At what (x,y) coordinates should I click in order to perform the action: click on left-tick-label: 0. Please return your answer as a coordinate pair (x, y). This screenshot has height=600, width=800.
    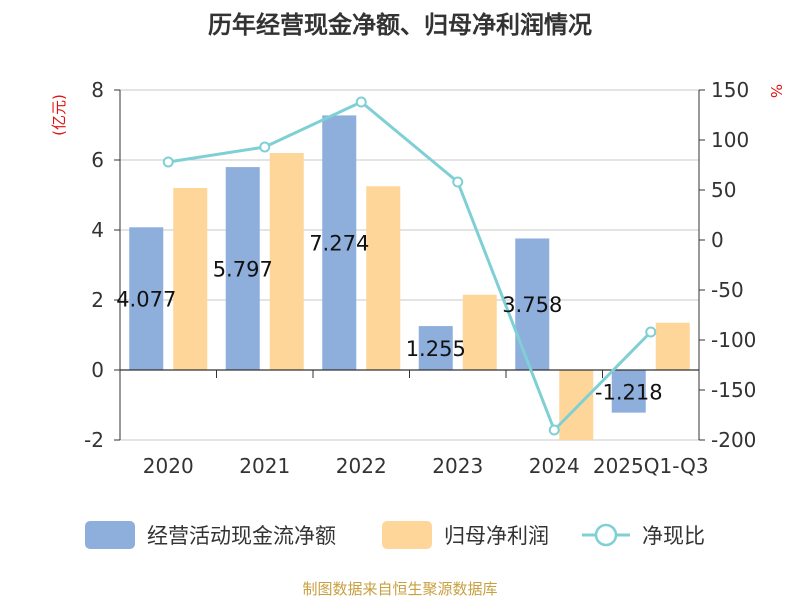
    Looking at the image, I should click on (97, 370).